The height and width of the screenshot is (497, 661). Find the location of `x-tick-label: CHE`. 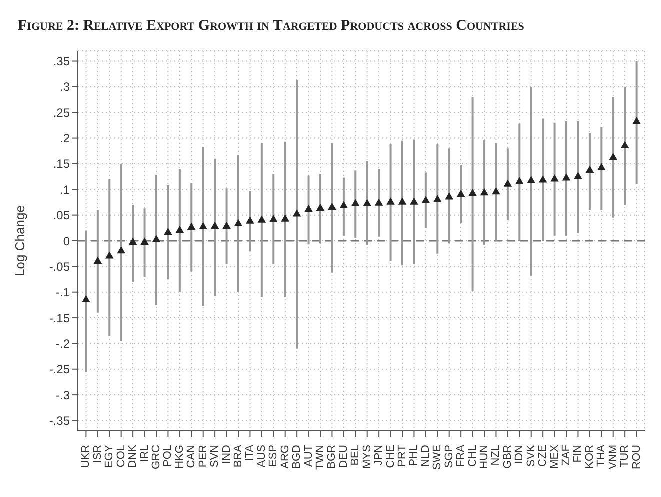

x-tick-label: CHE is located at coordinates (390, 456).